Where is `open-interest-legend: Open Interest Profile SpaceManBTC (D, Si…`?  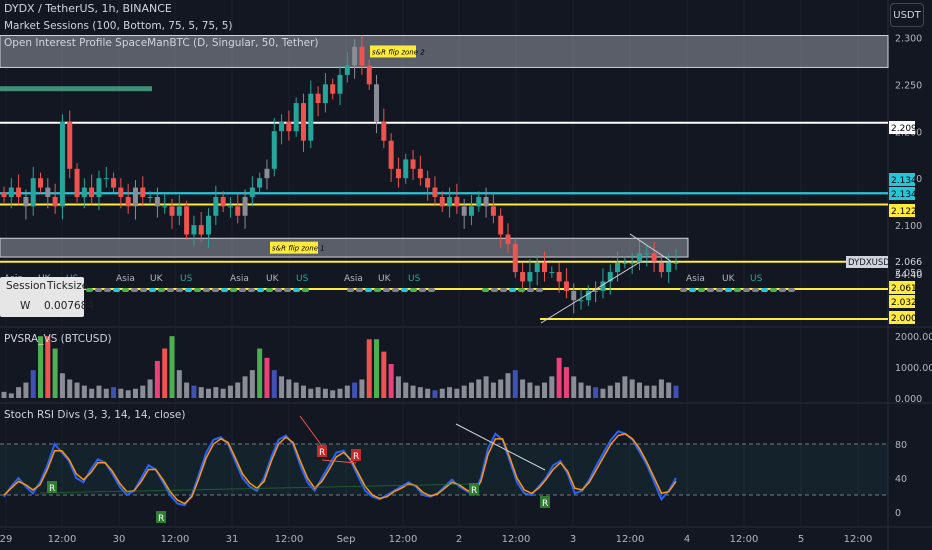 open-interest-legend: Open Interest Profile SpaceManBTC (D, Si… is located at coordinates (161, 43).